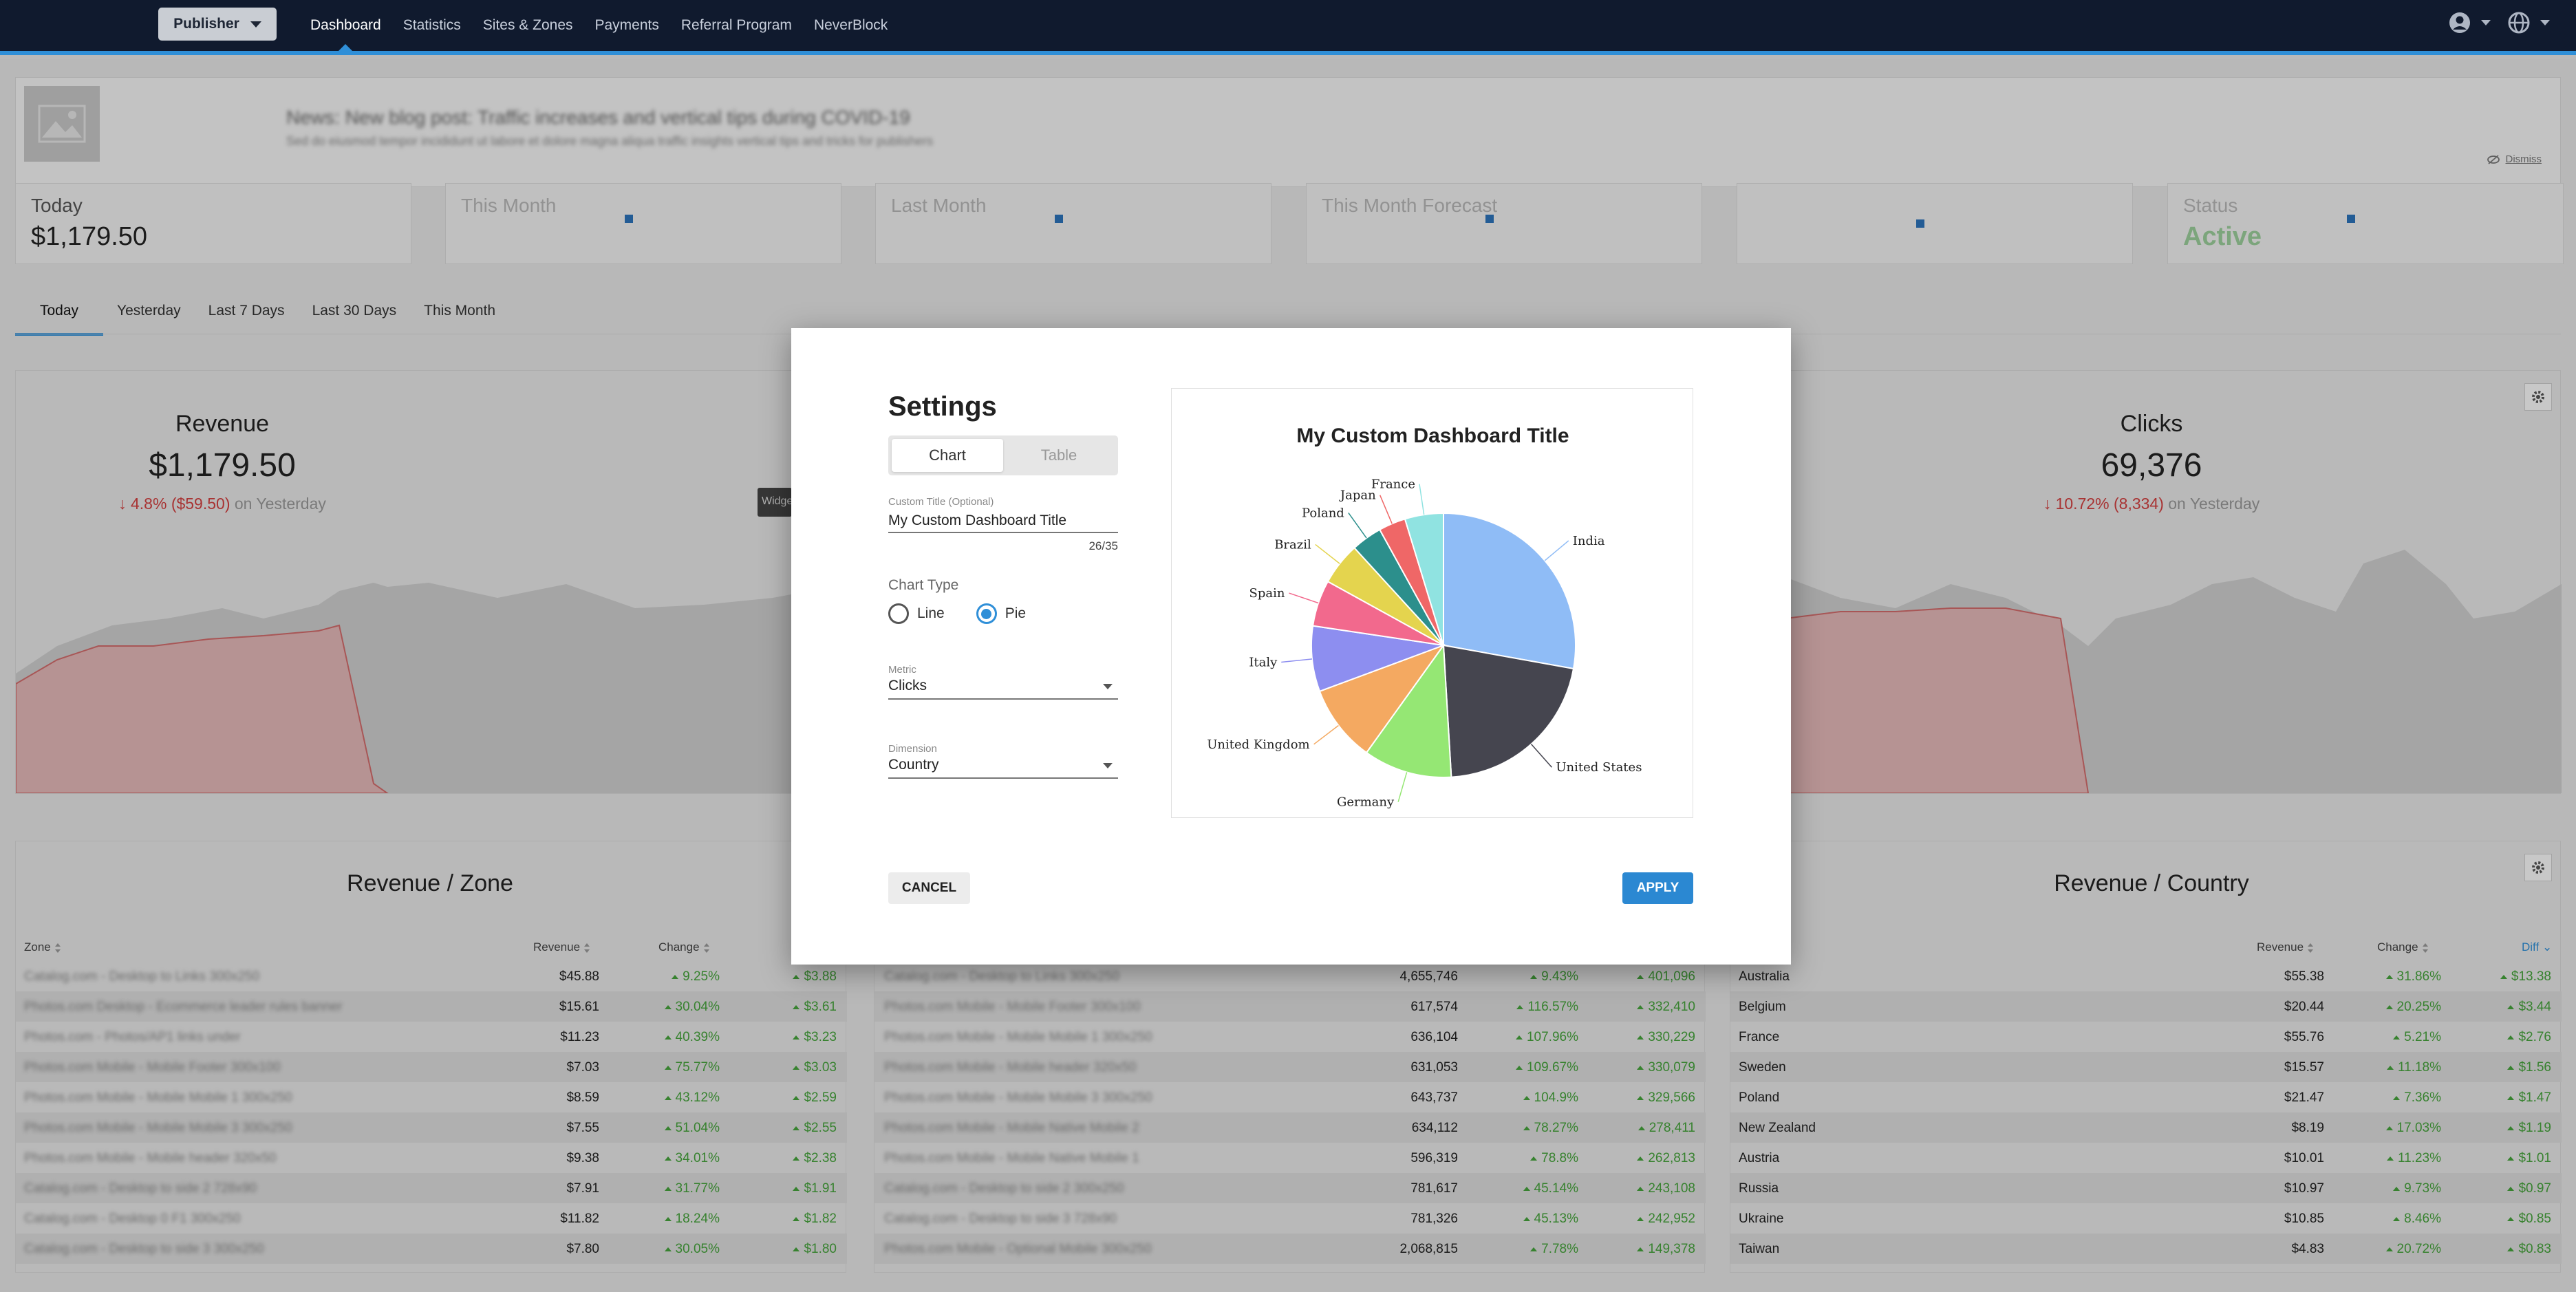 The height and width of the screenshot is (1292, 2576). What do you see at coordinates (2459, 22) in the screenshot?
I see `account-icon` at bounding box center [2459, 22].